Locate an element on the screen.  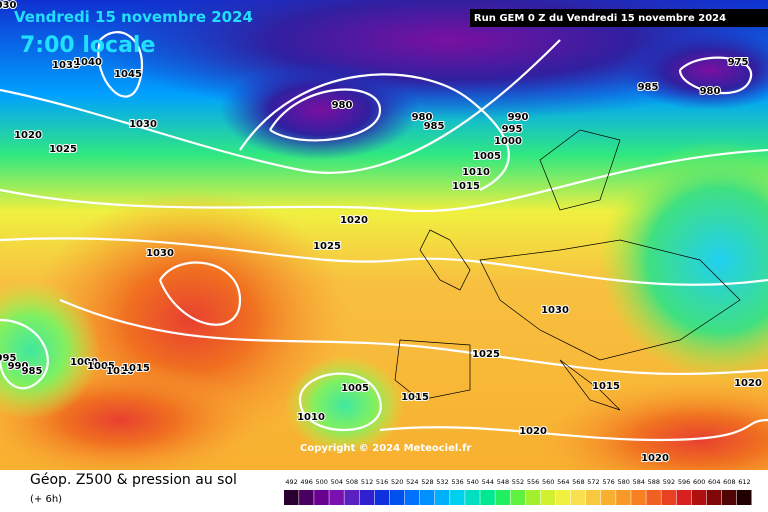
run-info: Run GEM 0 Z du Vendredi 15 novembre 2024 is located at coordinates (600, 18).